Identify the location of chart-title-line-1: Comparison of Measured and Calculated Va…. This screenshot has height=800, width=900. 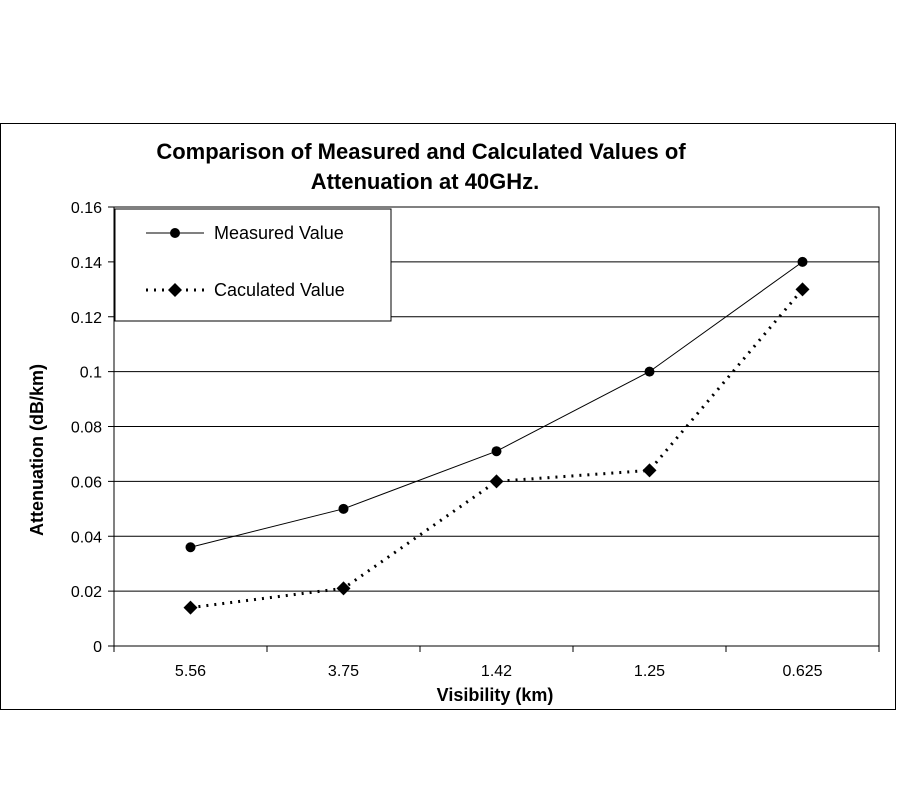
(421, 151).